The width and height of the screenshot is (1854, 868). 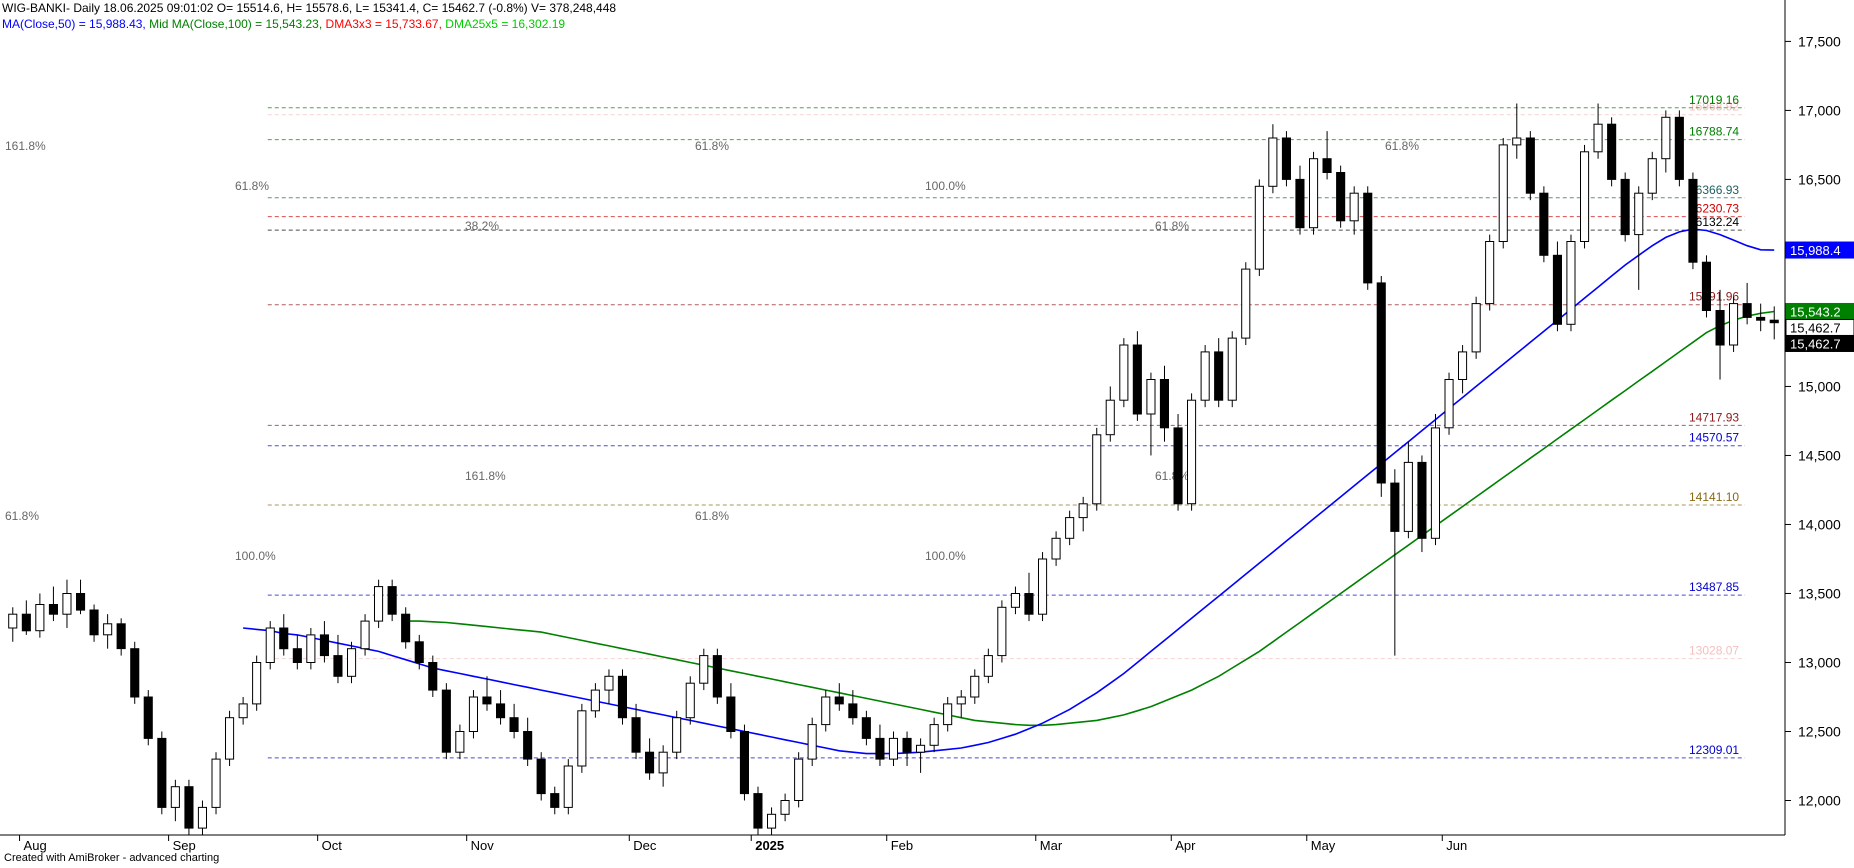 I want to click on level-label: 13028.07, so click(x=1714, y=651).